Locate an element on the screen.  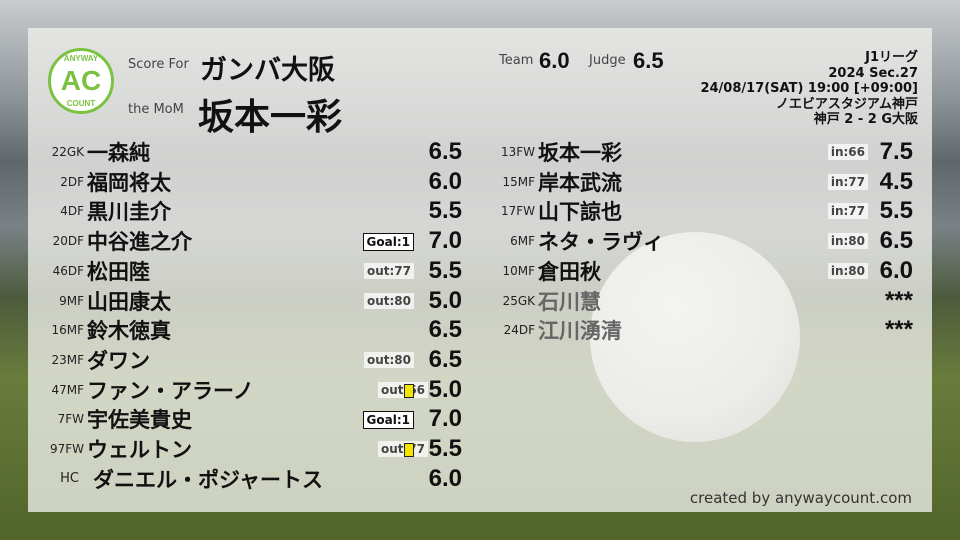
player-row: 47MF ファン・アラーノ is located at coordinates (139, 390).